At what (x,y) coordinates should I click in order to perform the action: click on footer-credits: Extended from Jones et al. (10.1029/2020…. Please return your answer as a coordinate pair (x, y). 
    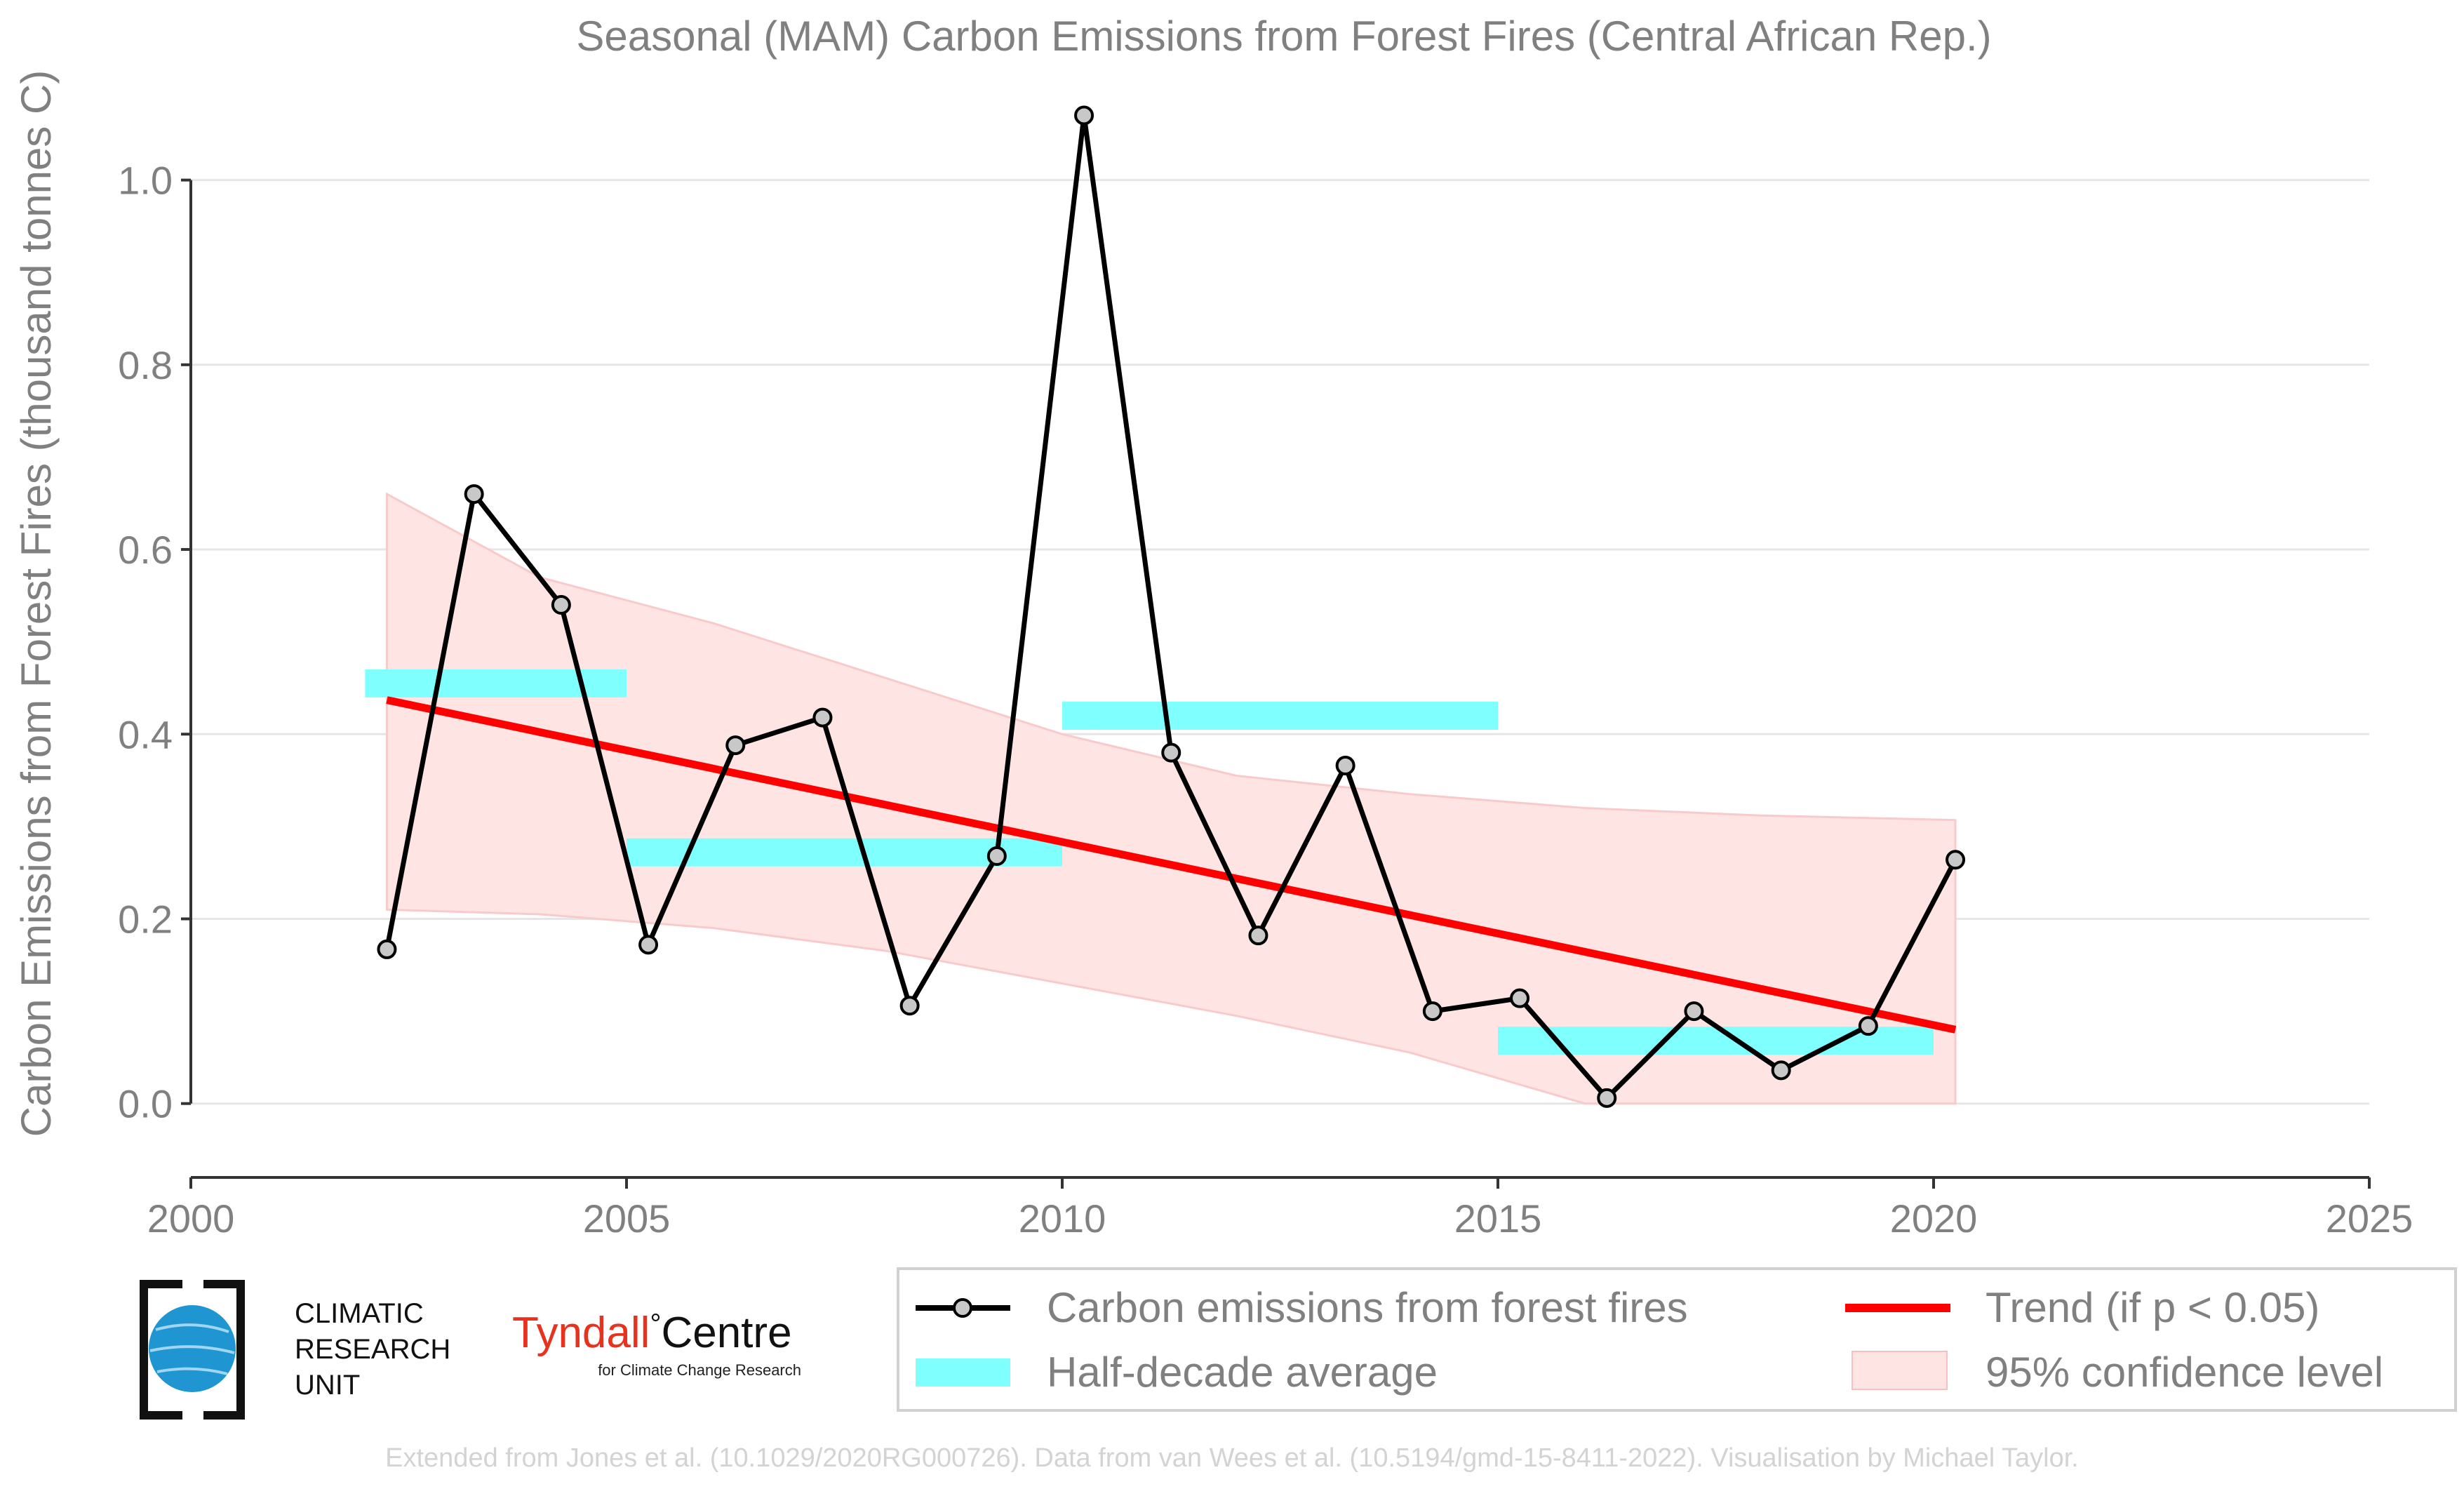
    Looking at the image, I should click on (1232, 1458).